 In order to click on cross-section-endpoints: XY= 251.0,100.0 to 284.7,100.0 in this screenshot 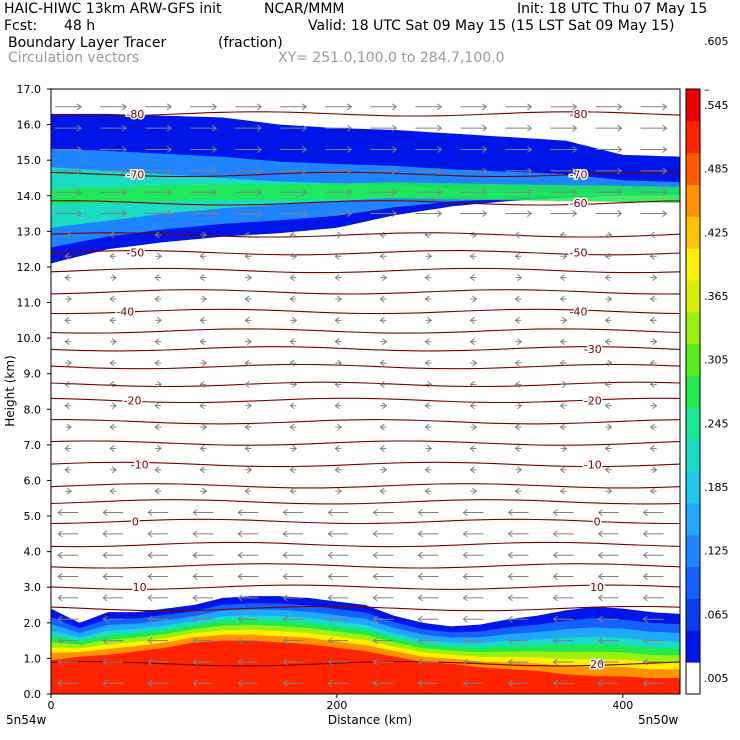, I will do `click(391, 58)`.